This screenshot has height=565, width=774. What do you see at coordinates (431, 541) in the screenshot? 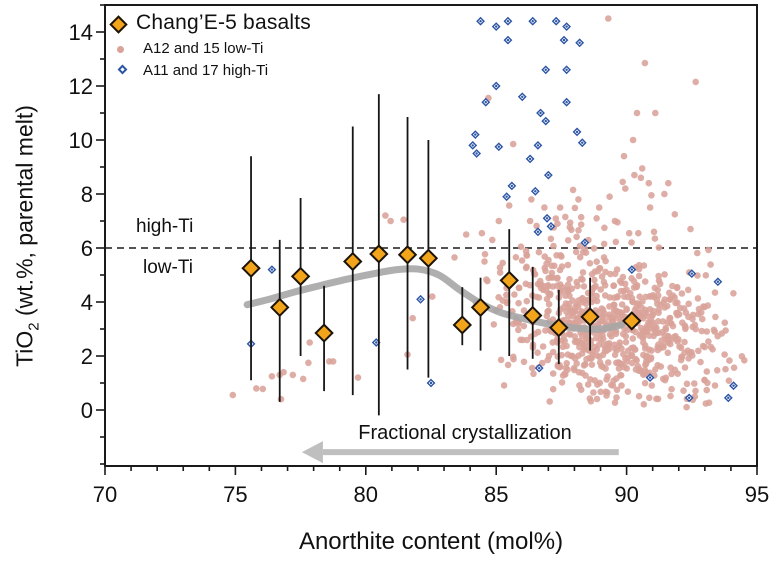
I see `x-axis-title: Anorthite content (mol%)` at bounding box center [431, 541].